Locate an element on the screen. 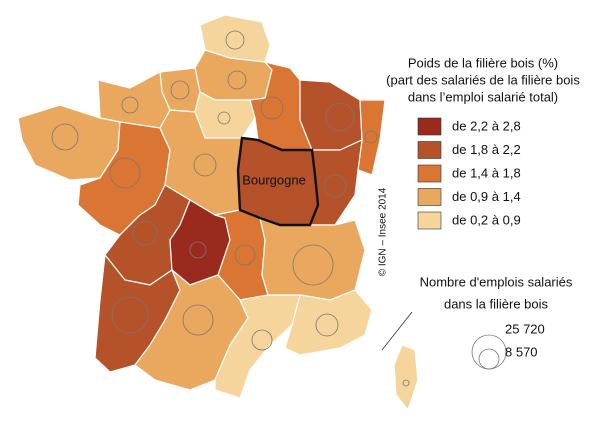  region-label: Bourgogne is located at coordinates (274, 179).